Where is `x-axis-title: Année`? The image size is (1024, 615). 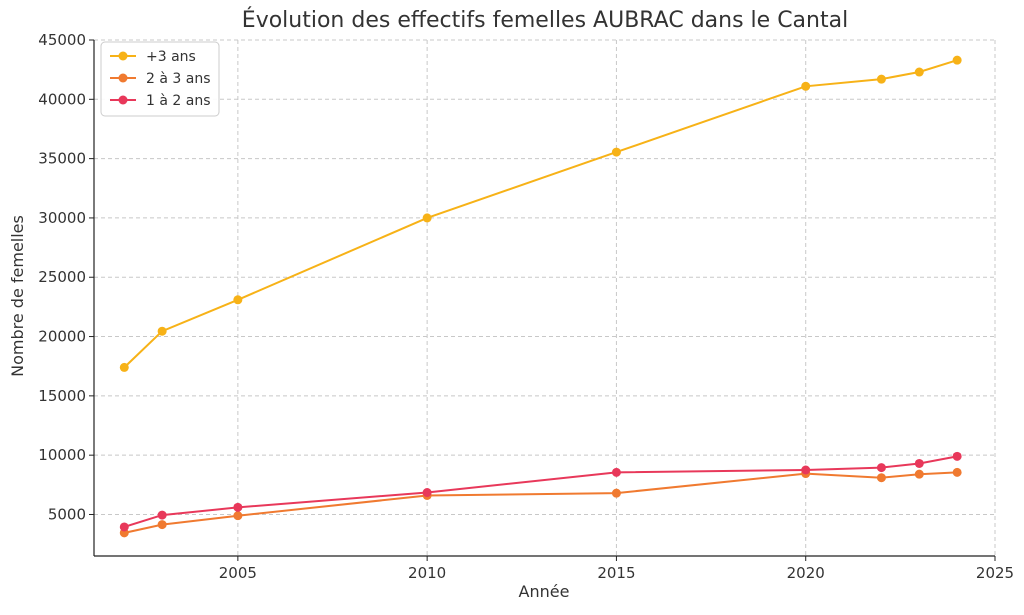 x-axis-title: Année is located at coordinates (544, 591).